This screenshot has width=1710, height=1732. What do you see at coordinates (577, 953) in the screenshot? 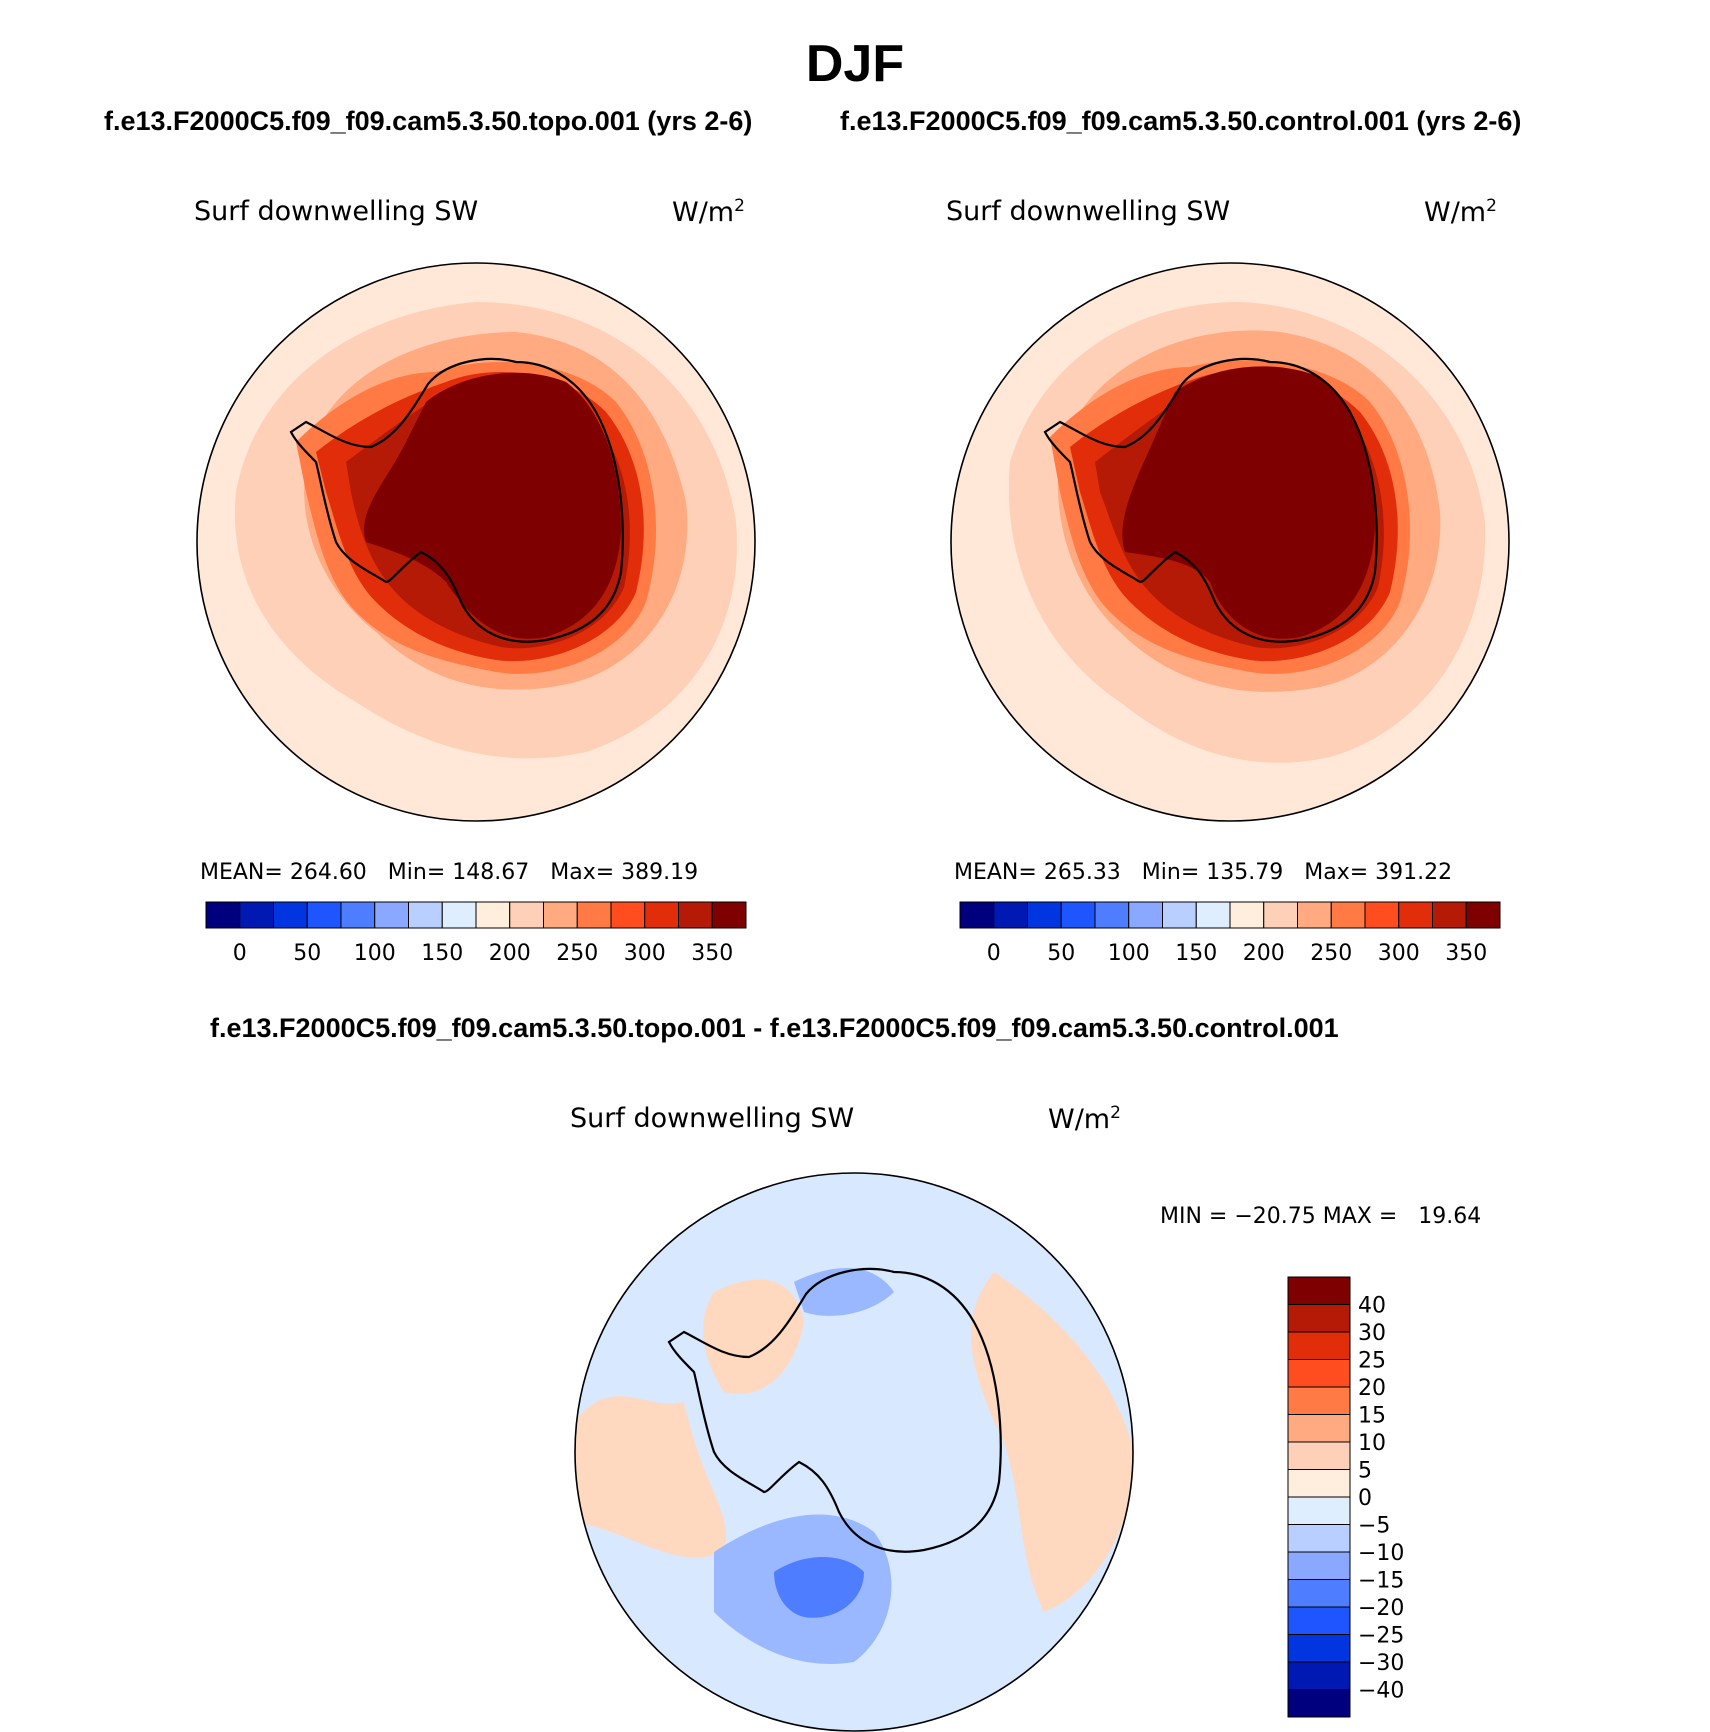
I see `left-colorbar-tick-label: 250` at bounding box center [577, 953].